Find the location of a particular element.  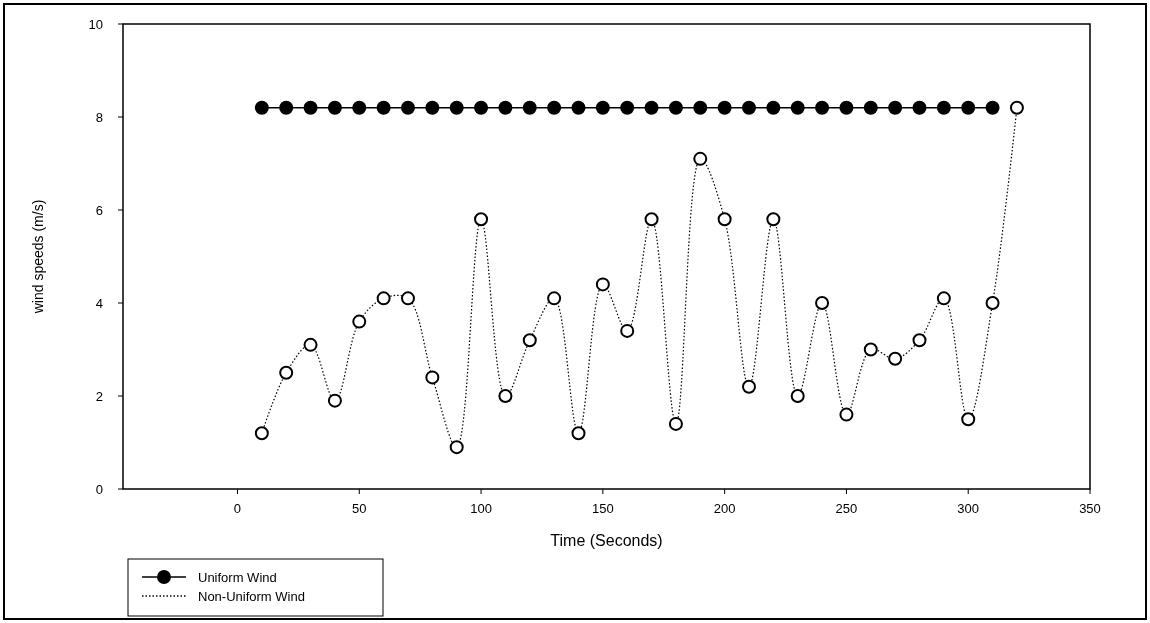

y-tick-label: 10 is located at coordinates (95, 24).